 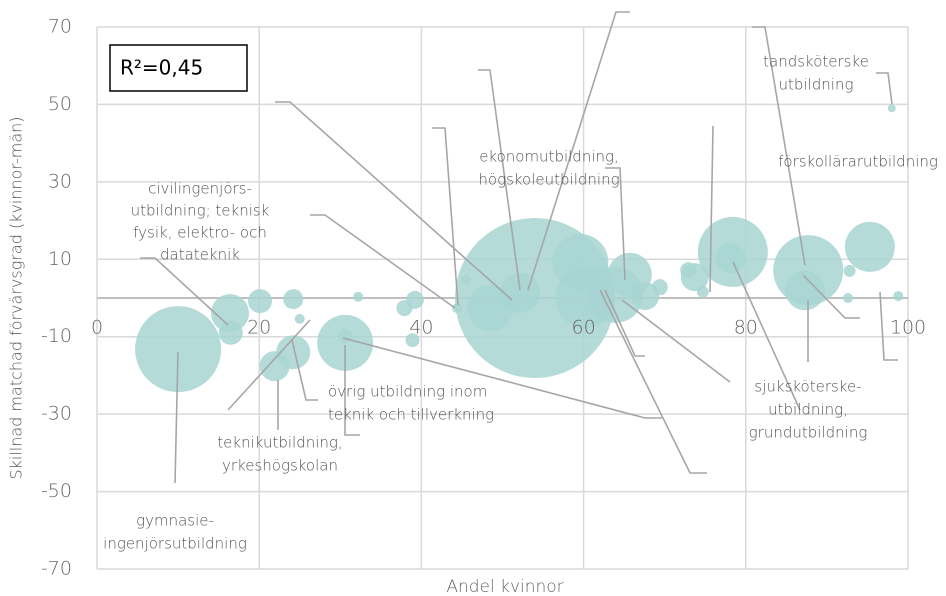 What do you see at coordinates (504, 586) in the screenshot?
I see `x-axis-title: Andel kvinnor` at bounding box center [504, 586].